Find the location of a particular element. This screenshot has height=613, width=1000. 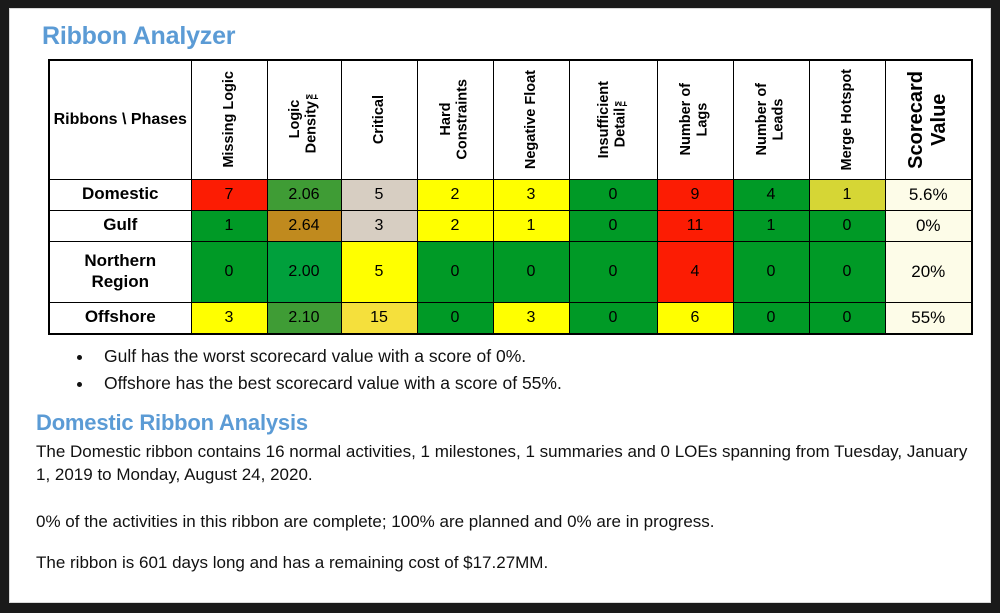

header-number-of-leads-label: Number of Leads is located at coordinates (770, 119).